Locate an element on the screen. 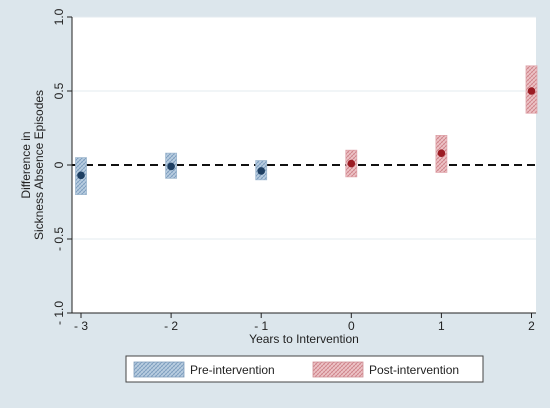 The width and height of the screenshot is (550, 408). x-tick-label: - 3 is located at coordinates (81, 326).